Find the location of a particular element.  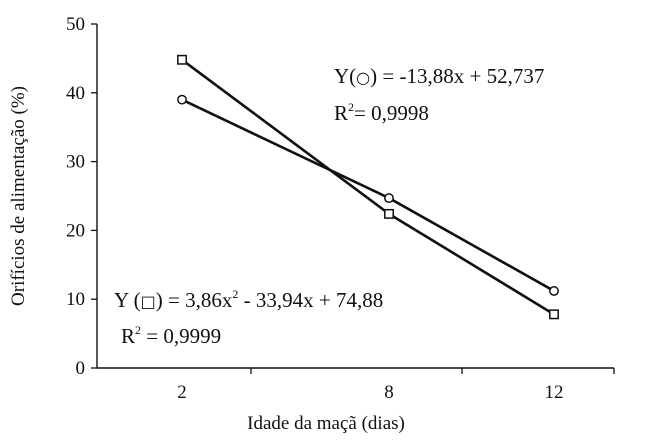

r2-circle-text: R2= 0,9998 is located at coordinates (381, 112).